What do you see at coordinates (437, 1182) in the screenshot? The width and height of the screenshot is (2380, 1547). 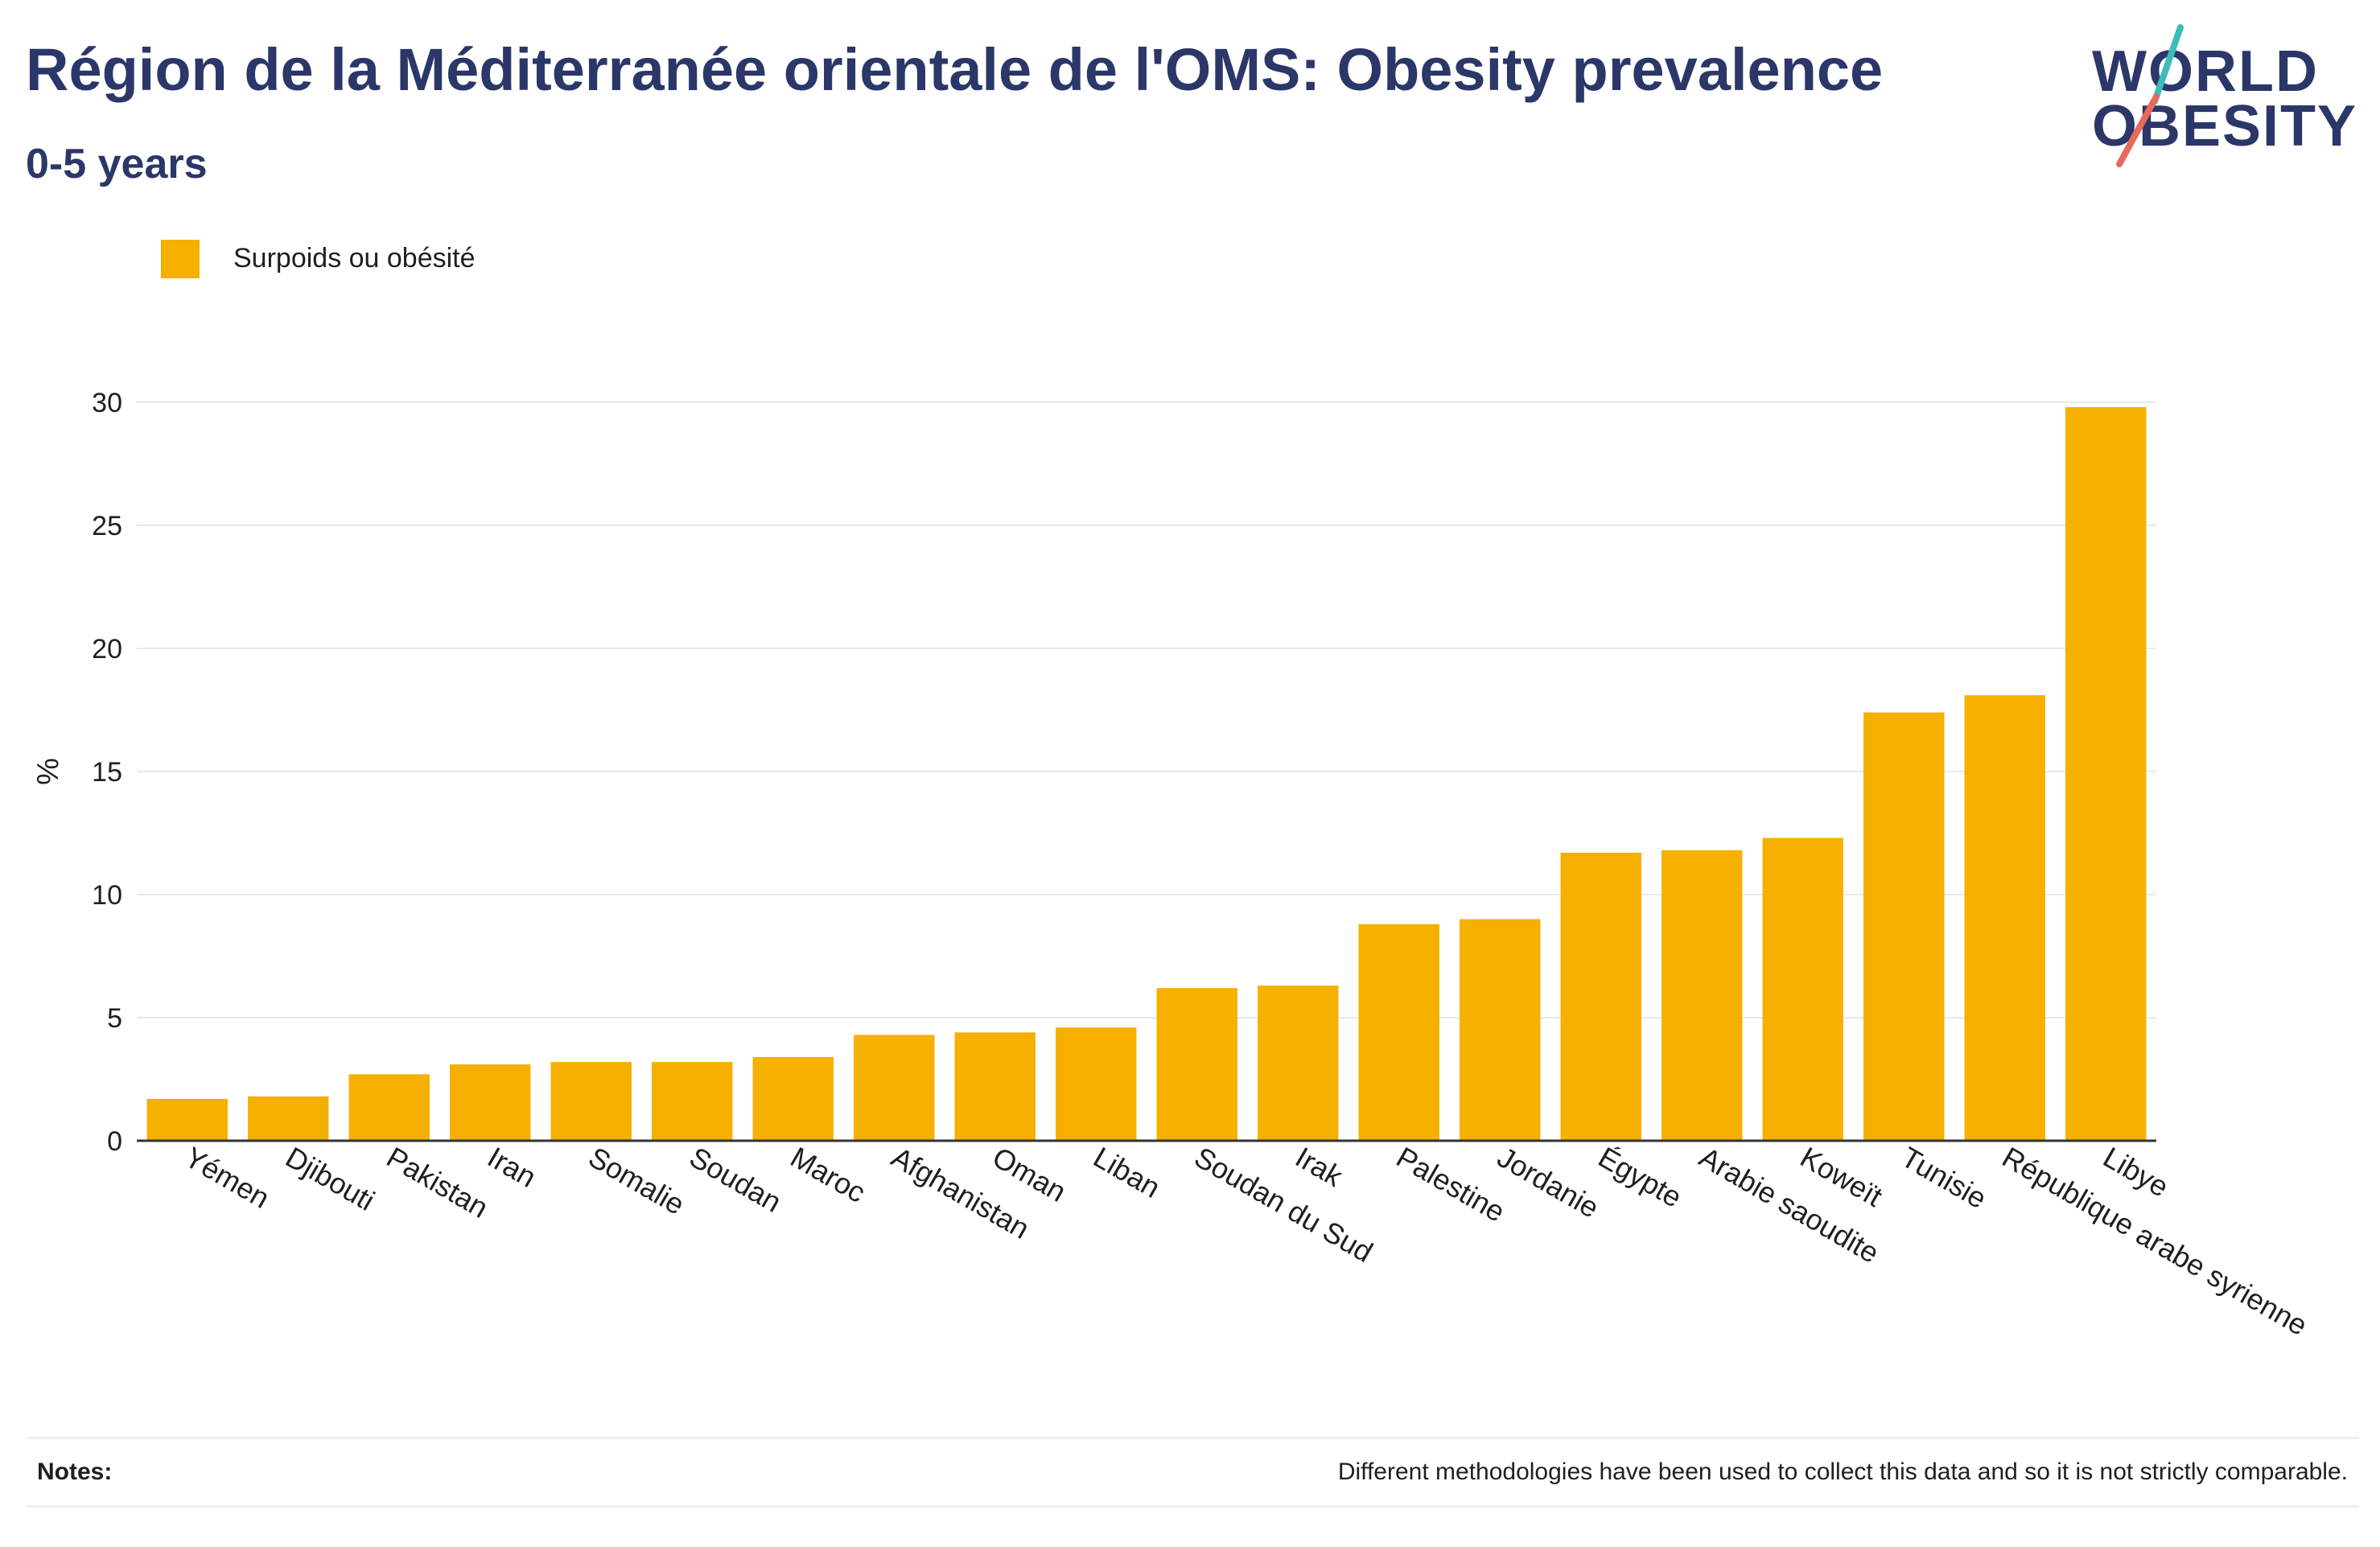 I see `x-tick-label: Pakistan` at bounding box center [437, 1182].